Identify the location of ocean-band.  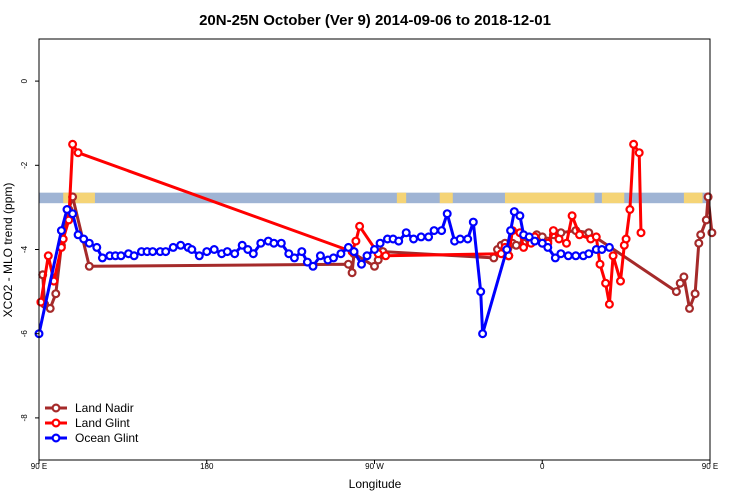
(374, 198).